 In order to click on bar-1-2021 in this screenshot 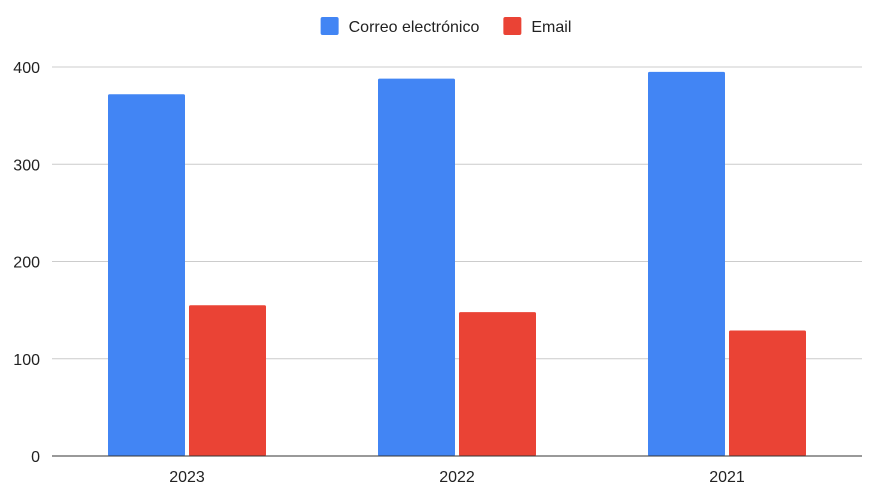, I will do `click(767, 393)`.